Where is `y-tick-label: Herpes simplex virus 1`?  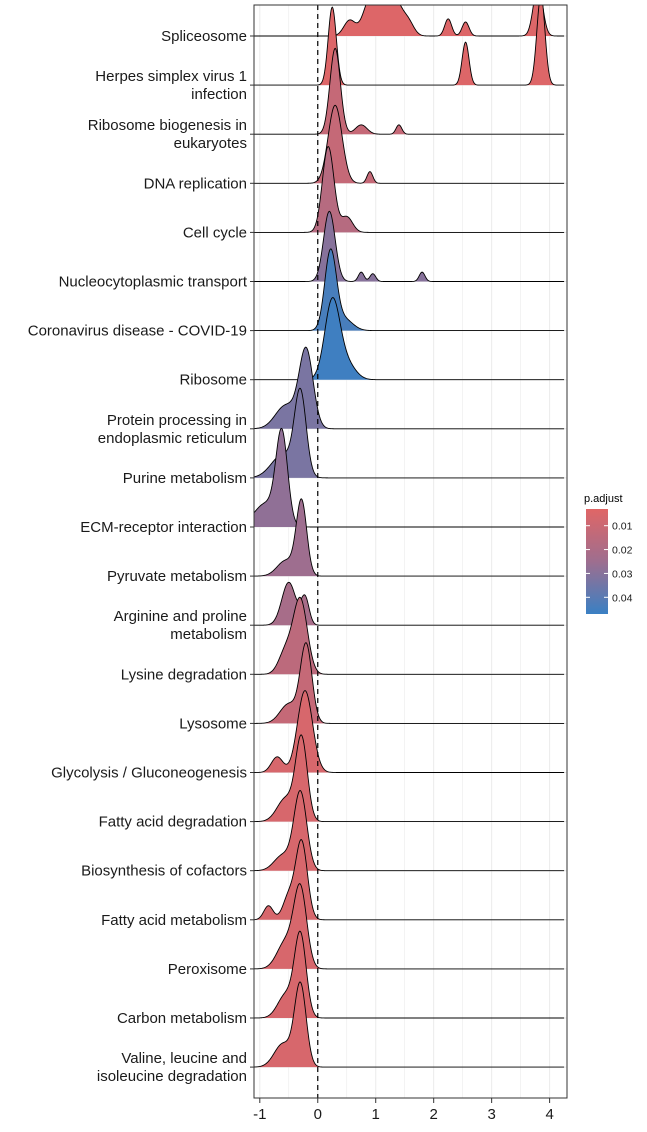
y-tick-label: Herpes simplex virus 1 is located at coordinates (171, 76).